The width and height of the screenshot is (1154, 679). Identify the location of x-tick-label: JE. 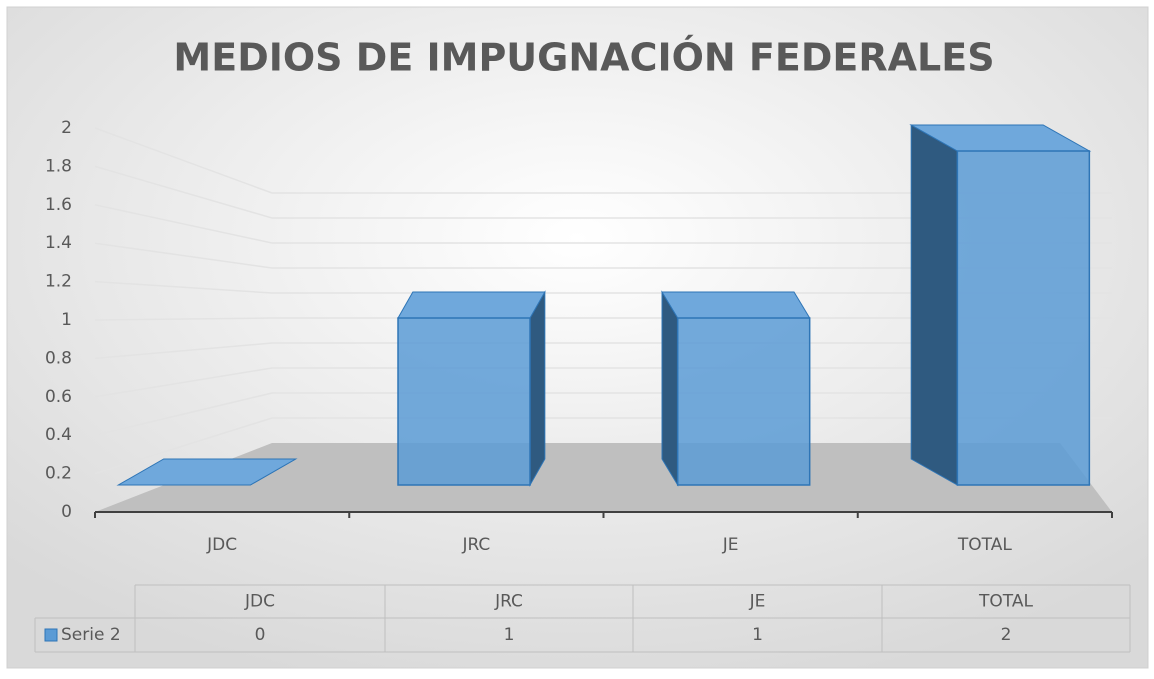
(730, 545).